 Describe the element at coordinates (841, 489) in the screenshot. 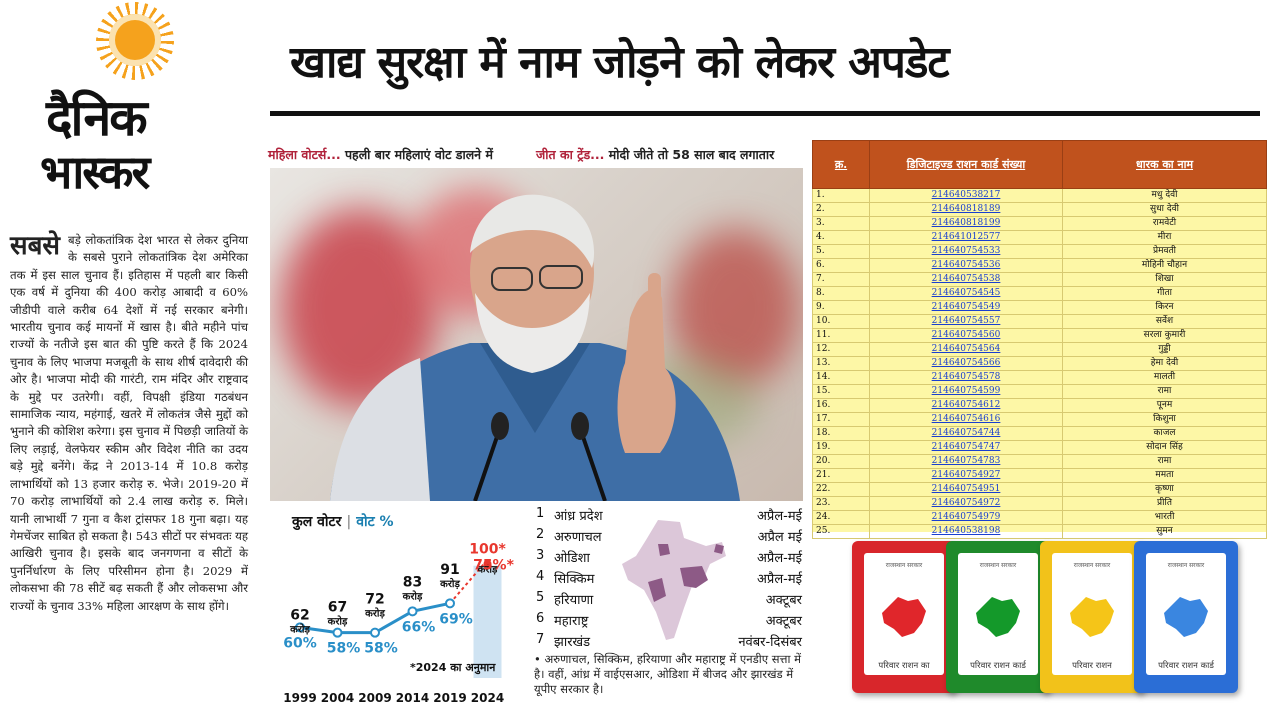

I see `serial-cell: 22.` at that location.